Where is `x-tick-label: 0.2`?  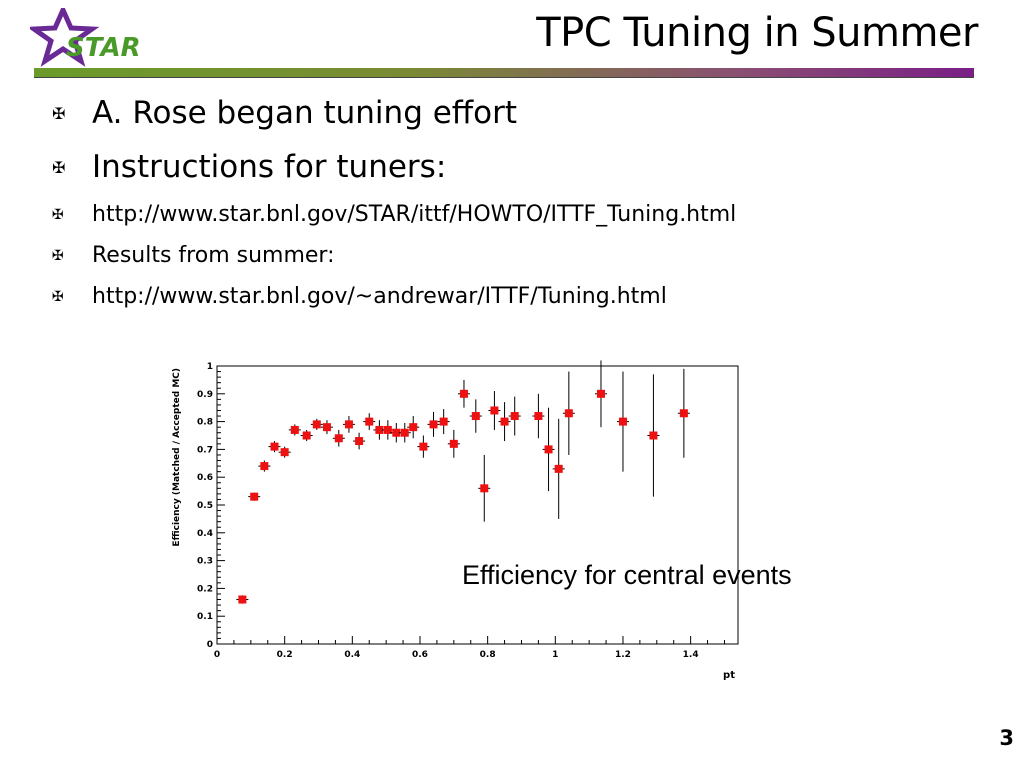 x-tick-label: 0.2 is located at coordinates (285, 655).